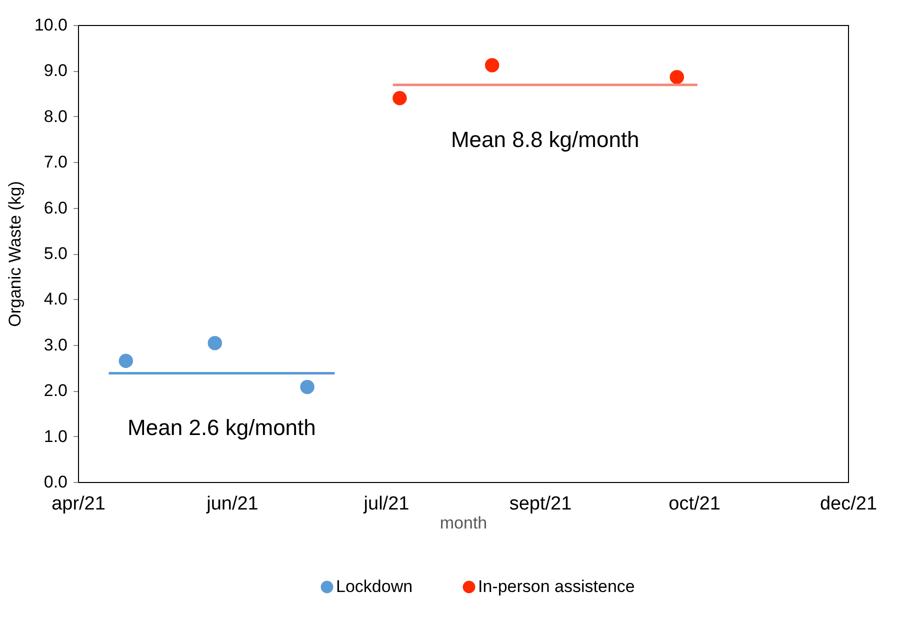 This screenshot has height=627, width=905. I want to click on y-tick-label: 1.0, so click(56, 436).